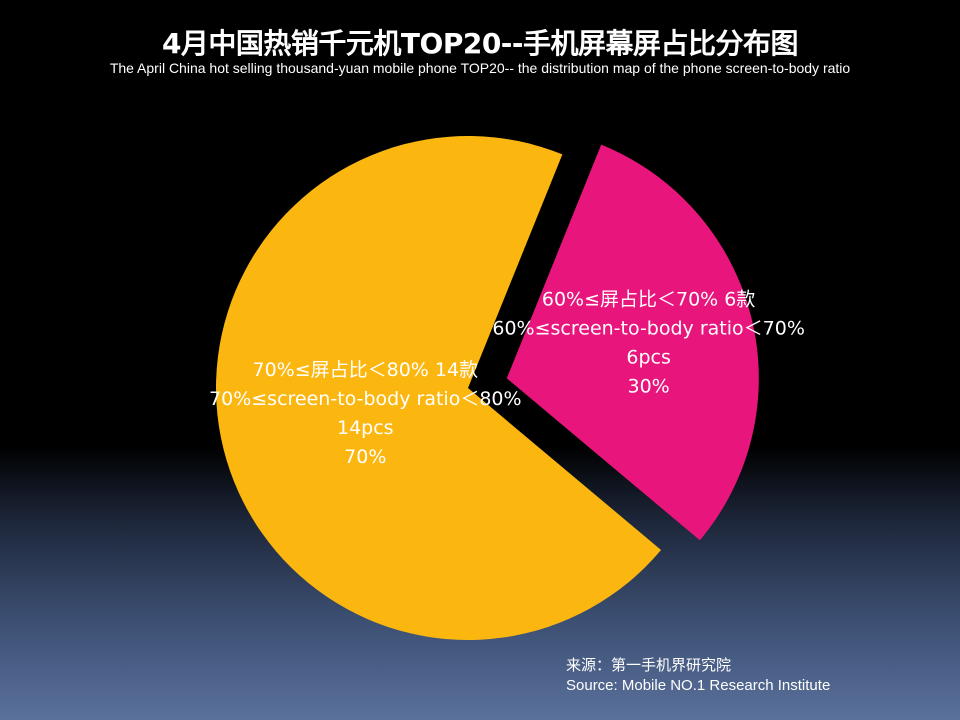 This screenshot has height=720, width=960. I want to click on slice-label-line: 60%≤screen-to-body ratio＜70%, so click(648, 328).